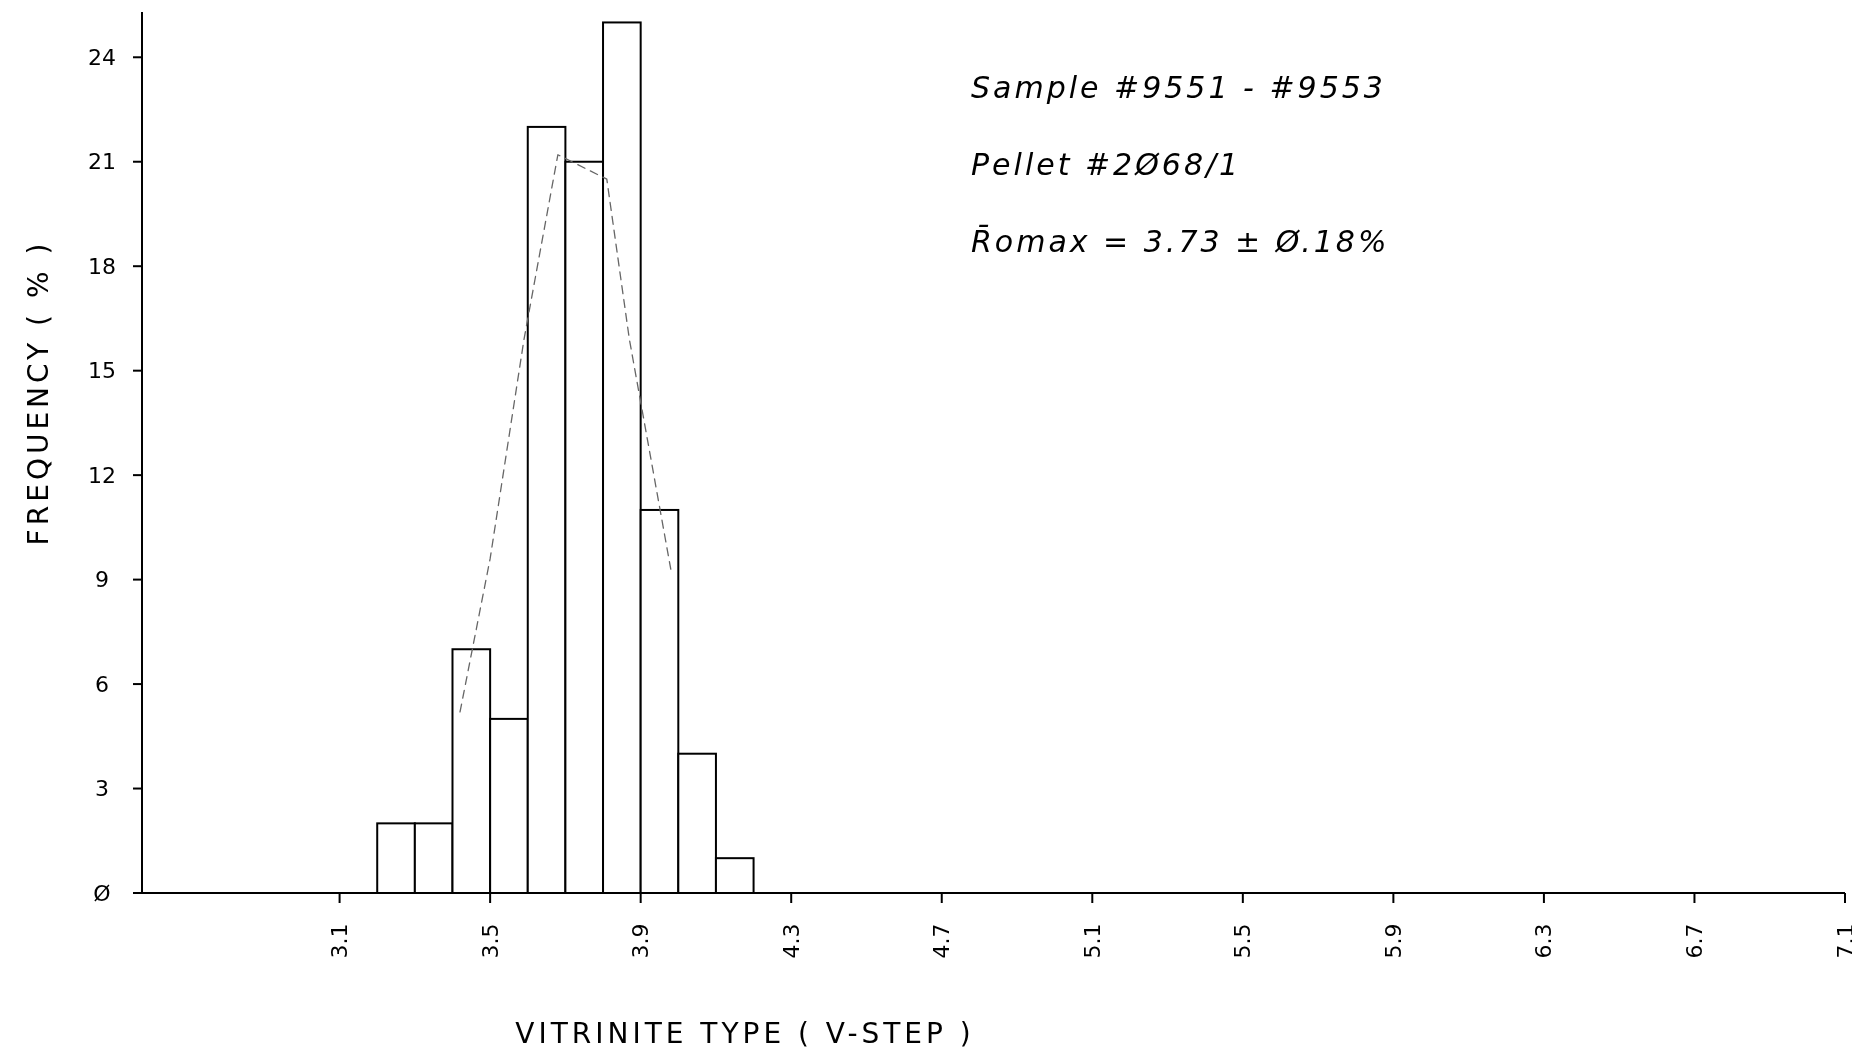 The image size is (1860, 1061). Describe the element at coordinates (791, 941) in the screenshot. I see `x-tick-label: 4.3` at that location.